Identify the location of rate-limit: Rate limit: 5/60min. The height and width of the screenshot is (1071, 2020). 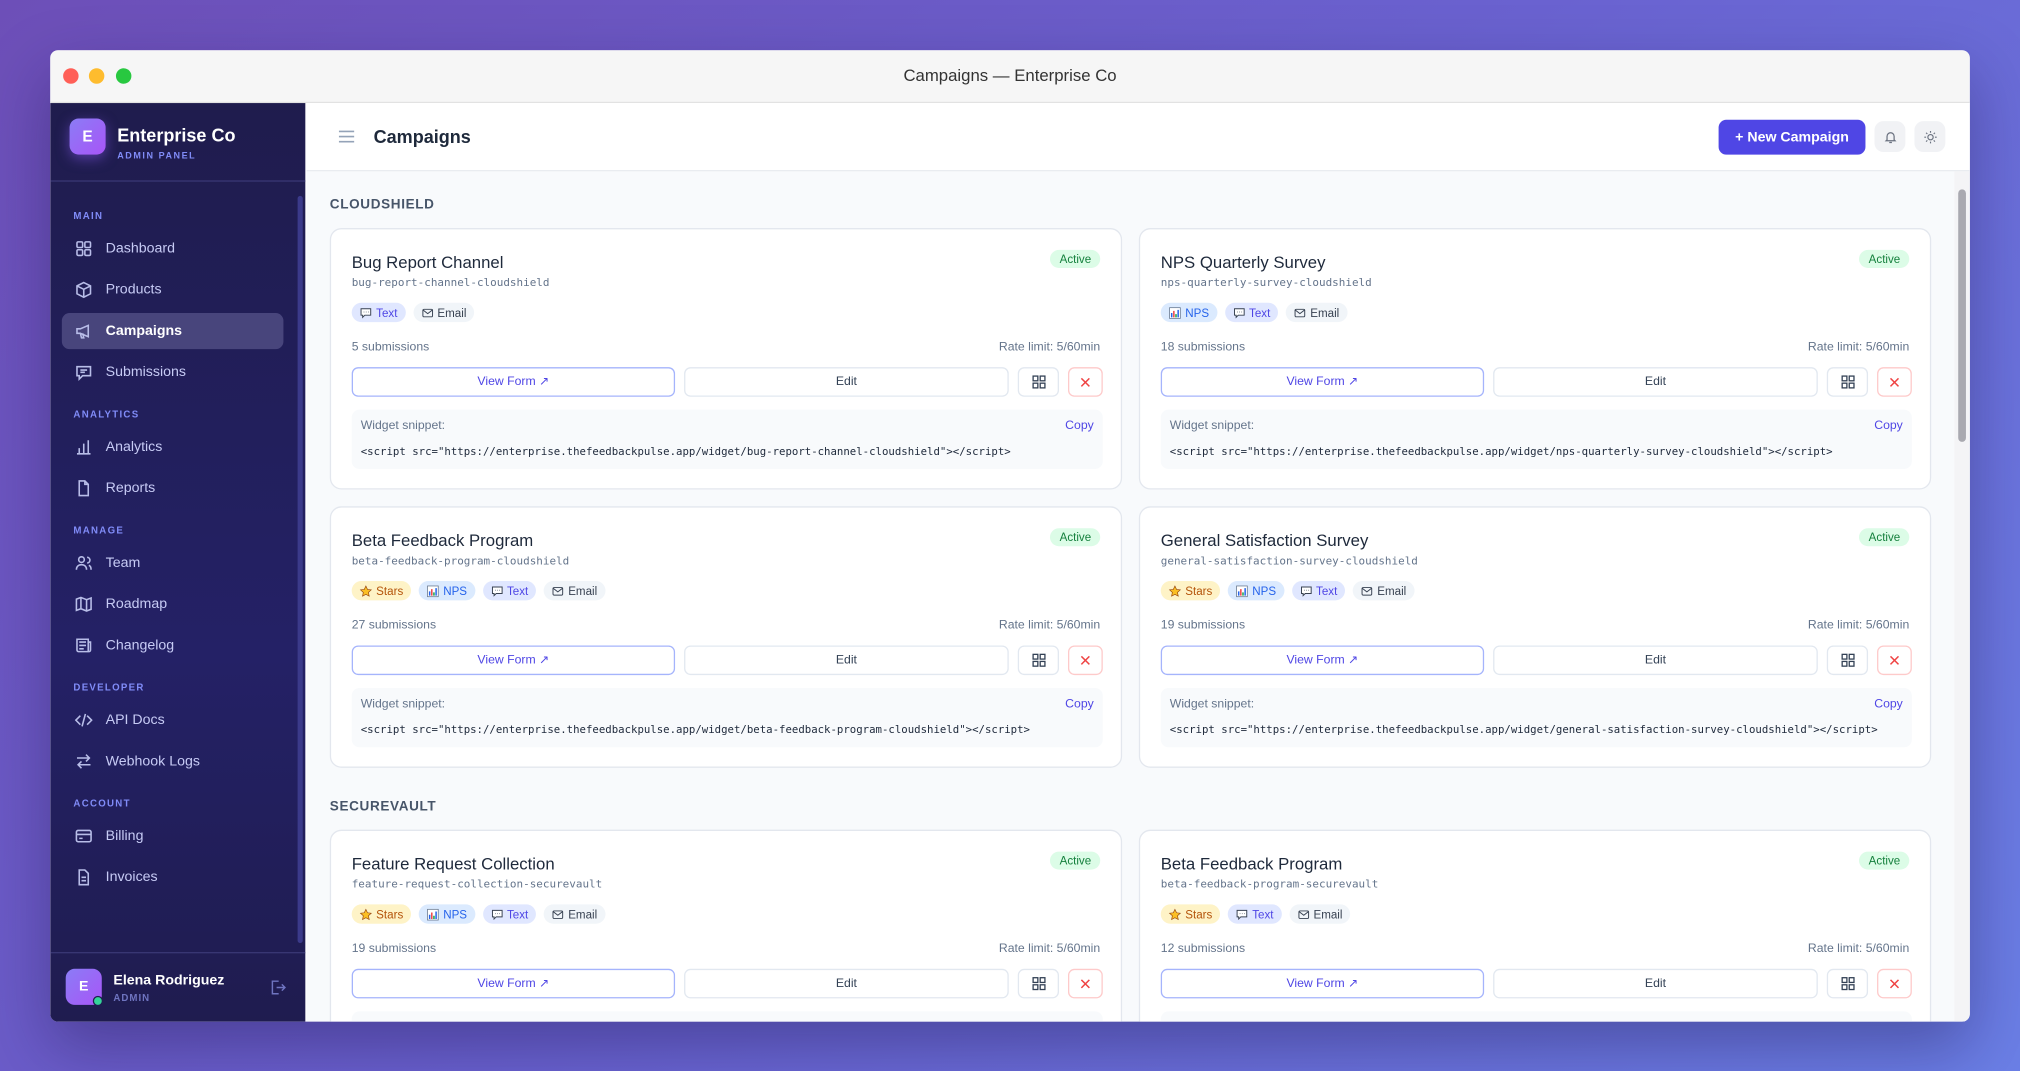
(1858, 347).